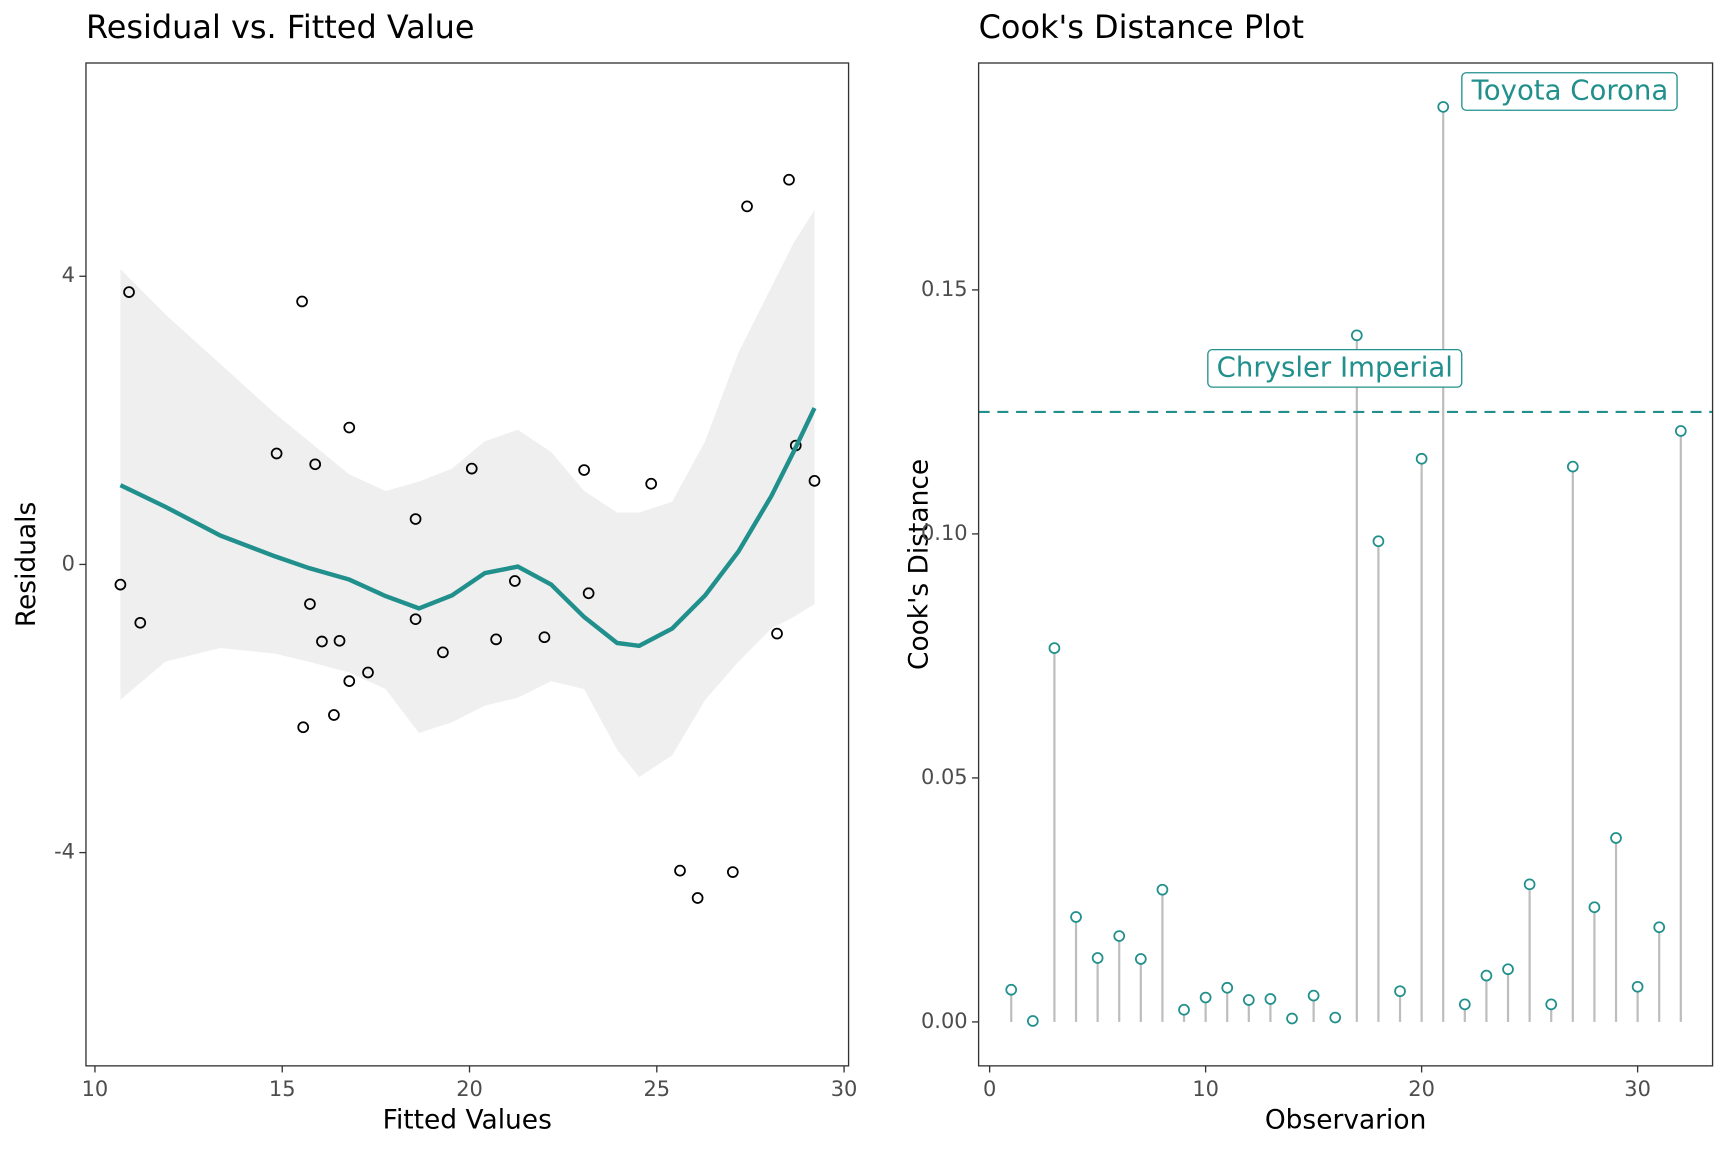  What do you see at coordinates (468, 528) in the screenshot?
I see `smooth-line` at bounding box center [468, 528].